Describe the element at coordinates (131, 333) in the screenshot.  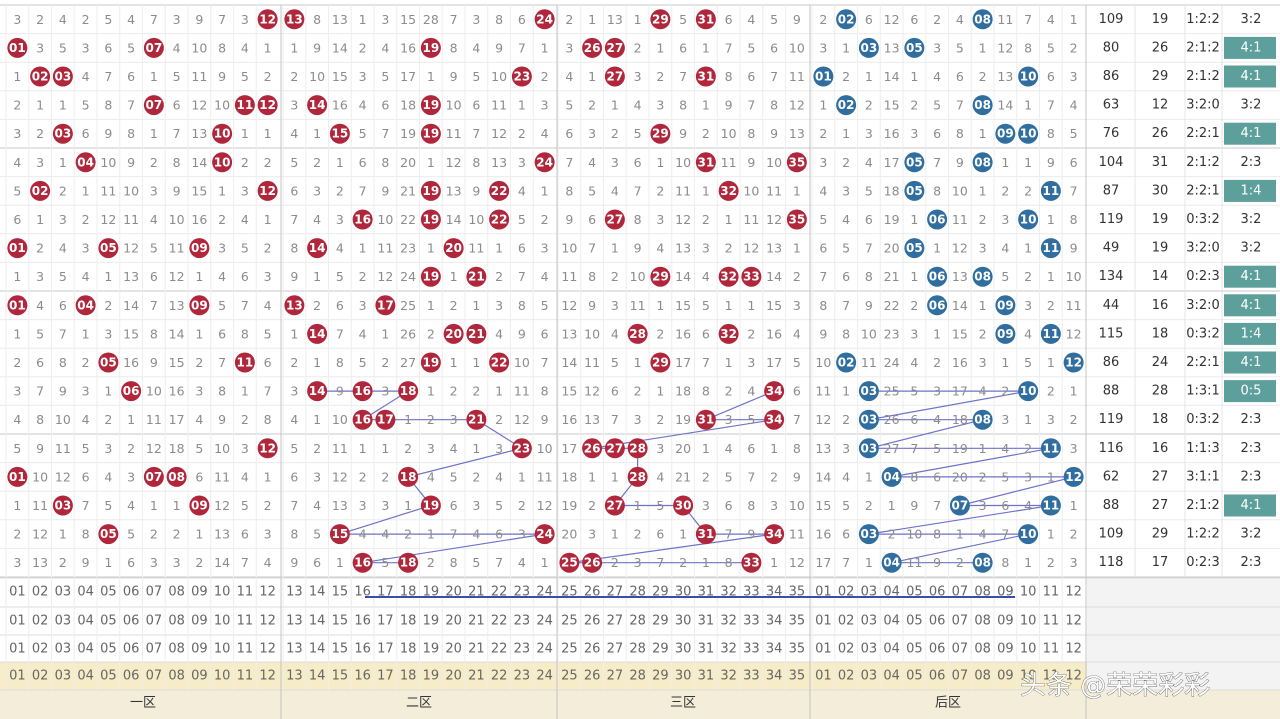
I see `miss-count: 15` at that location.